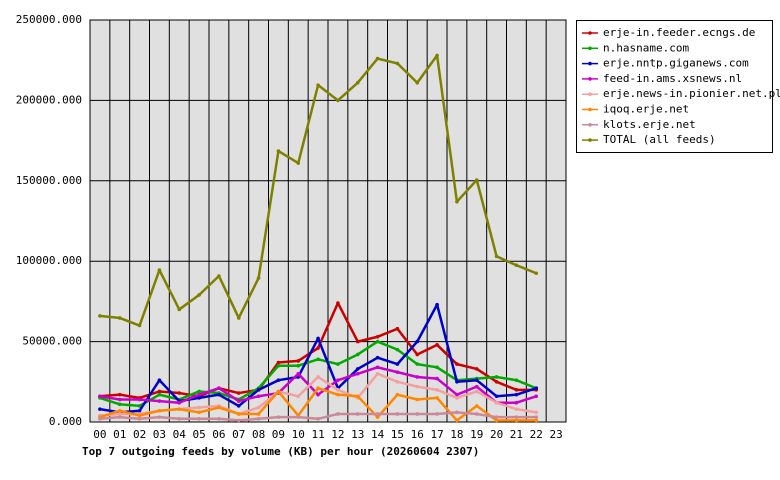 The height and width of the screenshot is (480, 780). Describe the element at coordinates (649, 124) in the screenshot. I see `legend-label: klots.erje.net` at that location.